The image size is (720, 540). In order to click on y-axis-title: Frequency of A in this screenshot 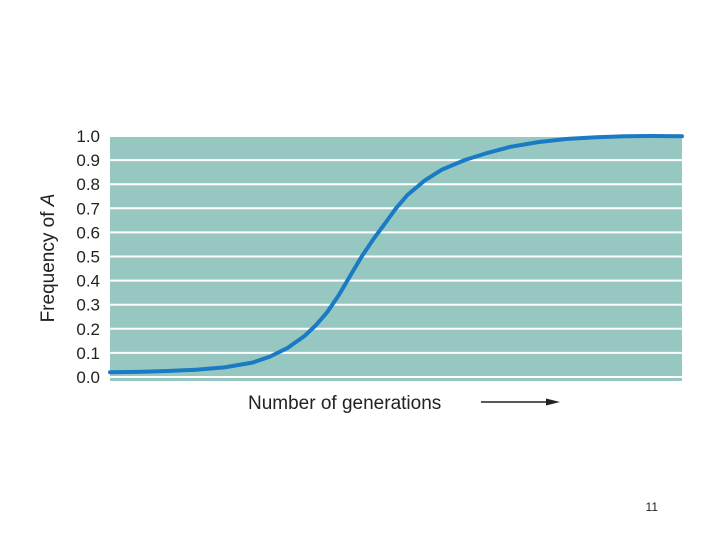, I will do `click(48, 258)`.